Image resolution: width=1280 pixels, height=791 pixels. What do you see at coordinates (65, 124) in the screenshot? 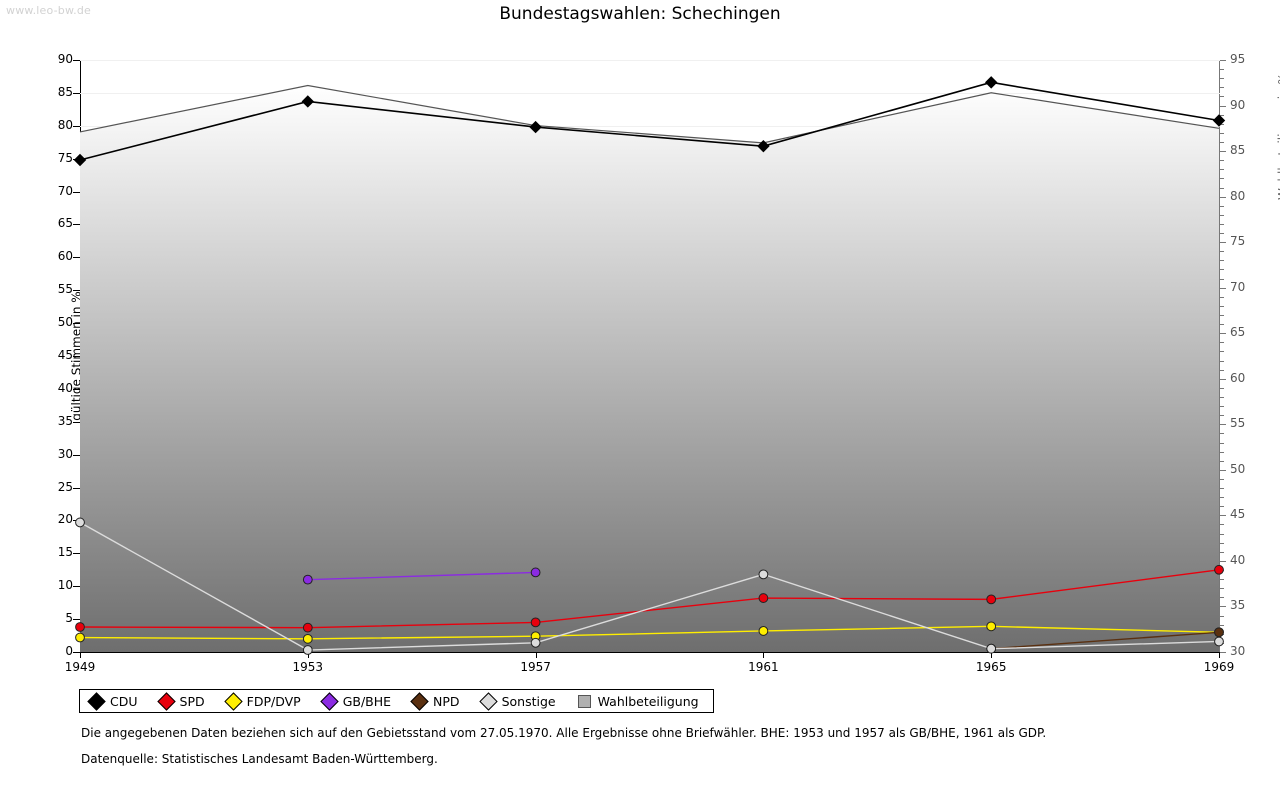
I see `left-tick-label: 80` at bounding box center [65, 124].